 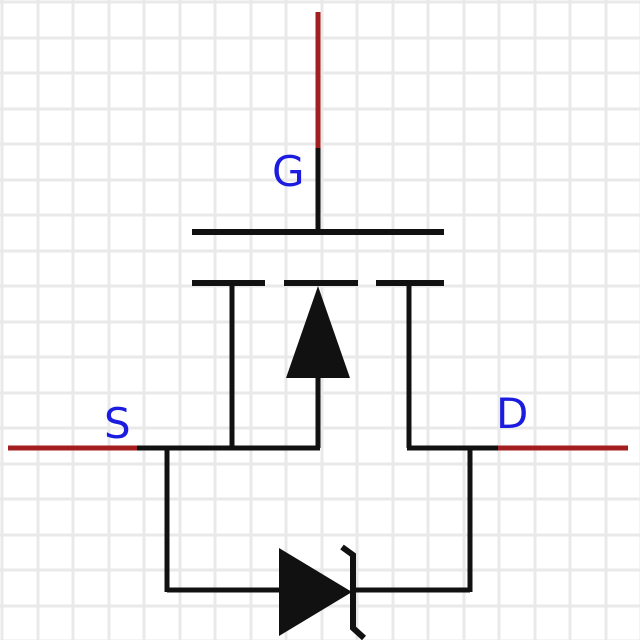 I want to click on body-arrow, so click(x=318, y=367).